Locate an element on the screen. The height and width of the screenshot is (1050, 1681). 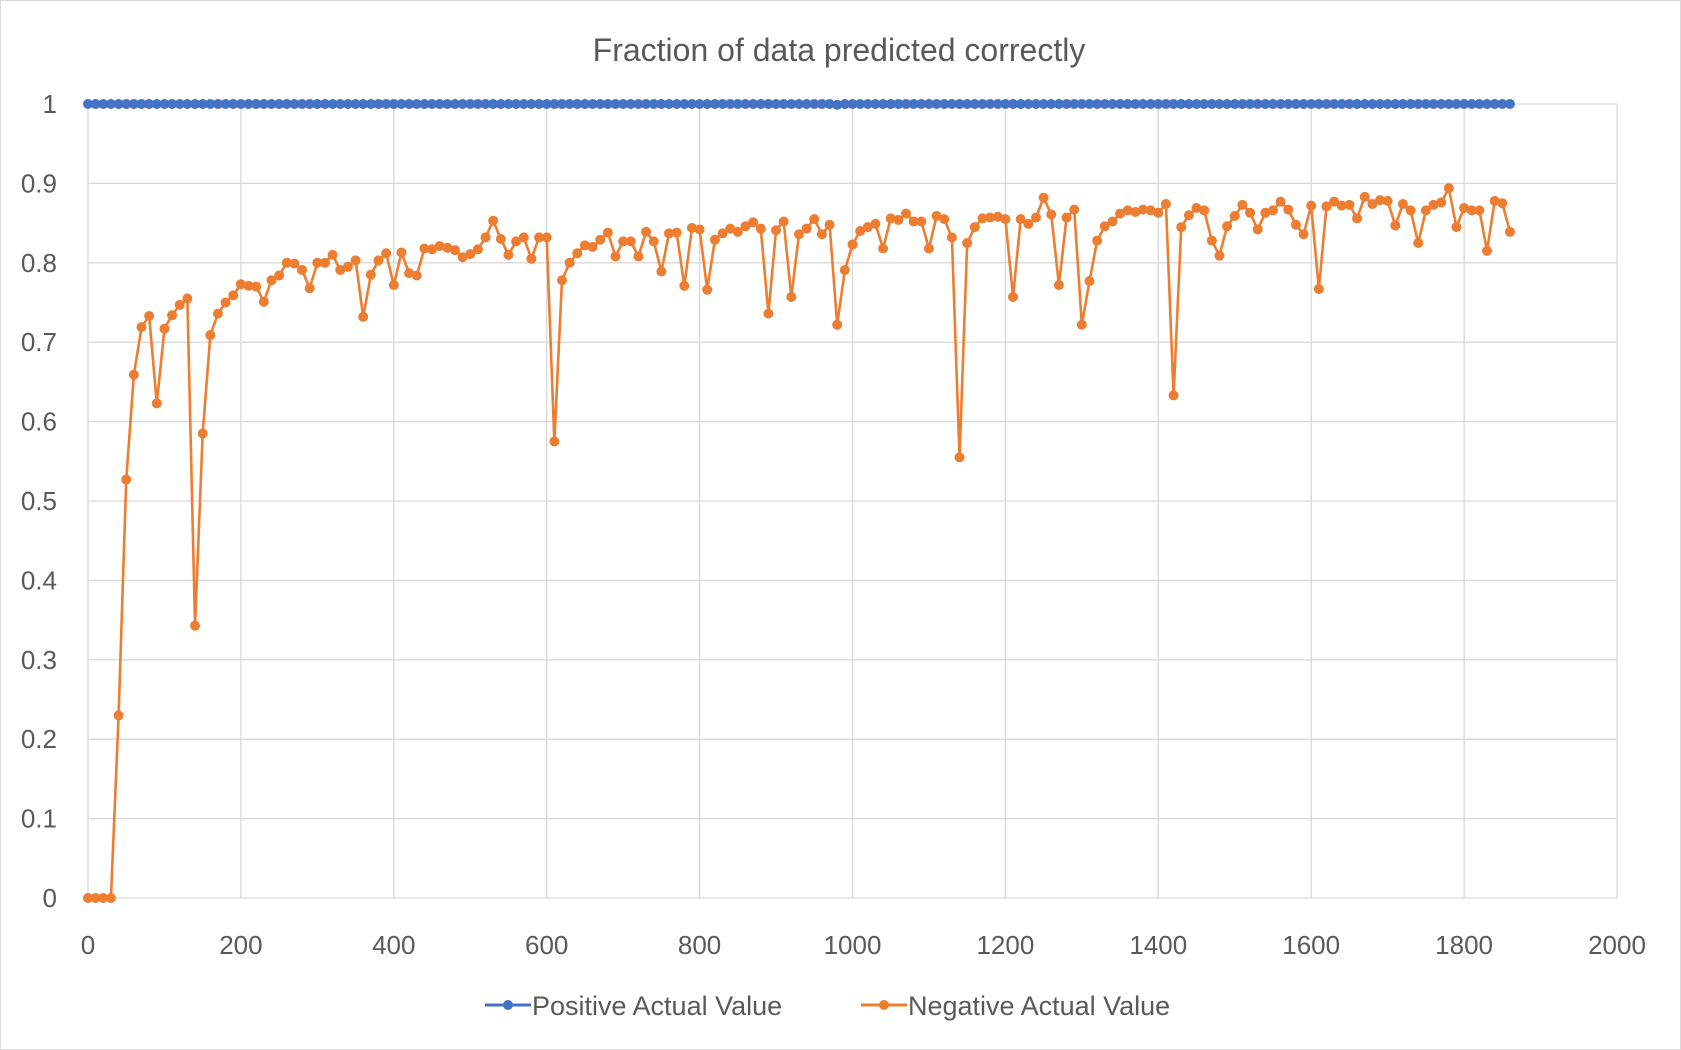
y-tick-label: 0.1 is located at coordinates (39, 819).